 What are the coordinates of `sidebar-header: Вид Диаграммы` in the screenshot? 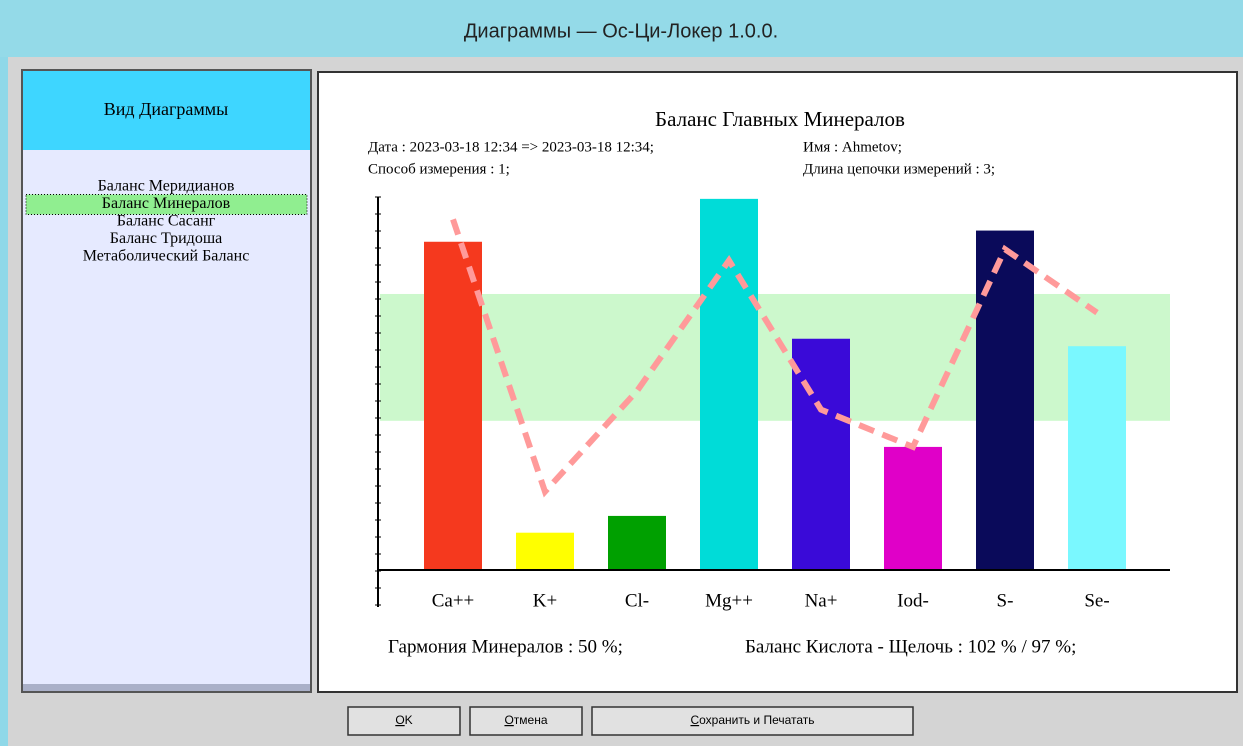 It's located at (166, 109).